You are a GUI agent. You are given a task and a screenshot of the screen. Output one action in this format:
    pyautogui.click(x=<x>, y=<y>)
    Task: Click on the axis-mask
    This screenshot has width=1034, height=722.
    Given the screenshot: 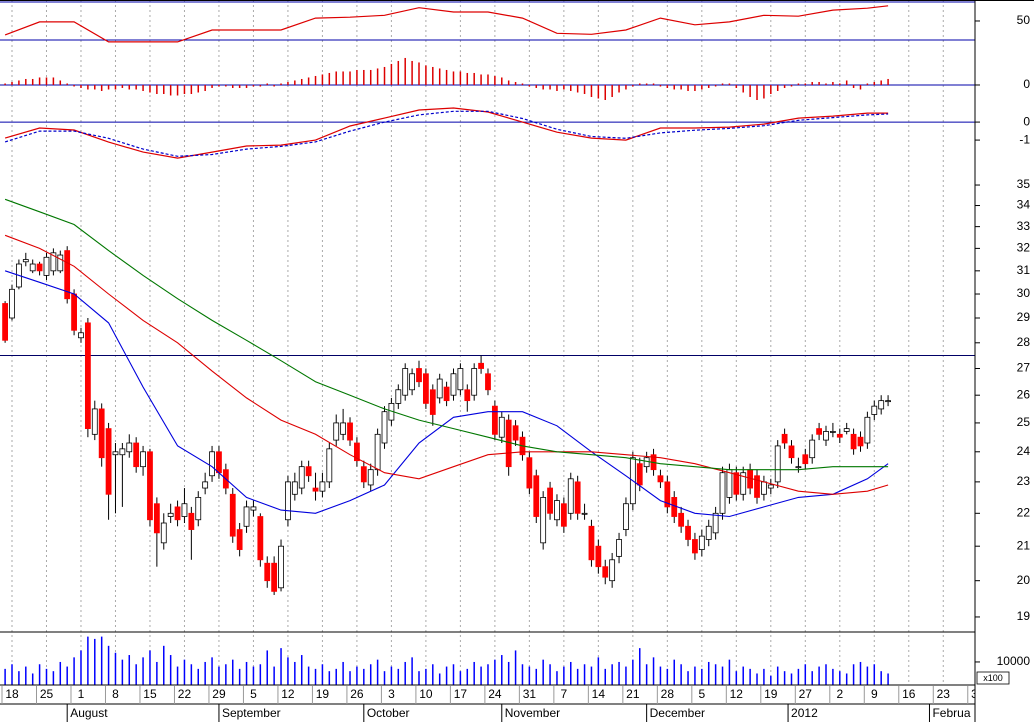 What is the action you would take?
    pyautogui.click(x=1004, y=704)
    